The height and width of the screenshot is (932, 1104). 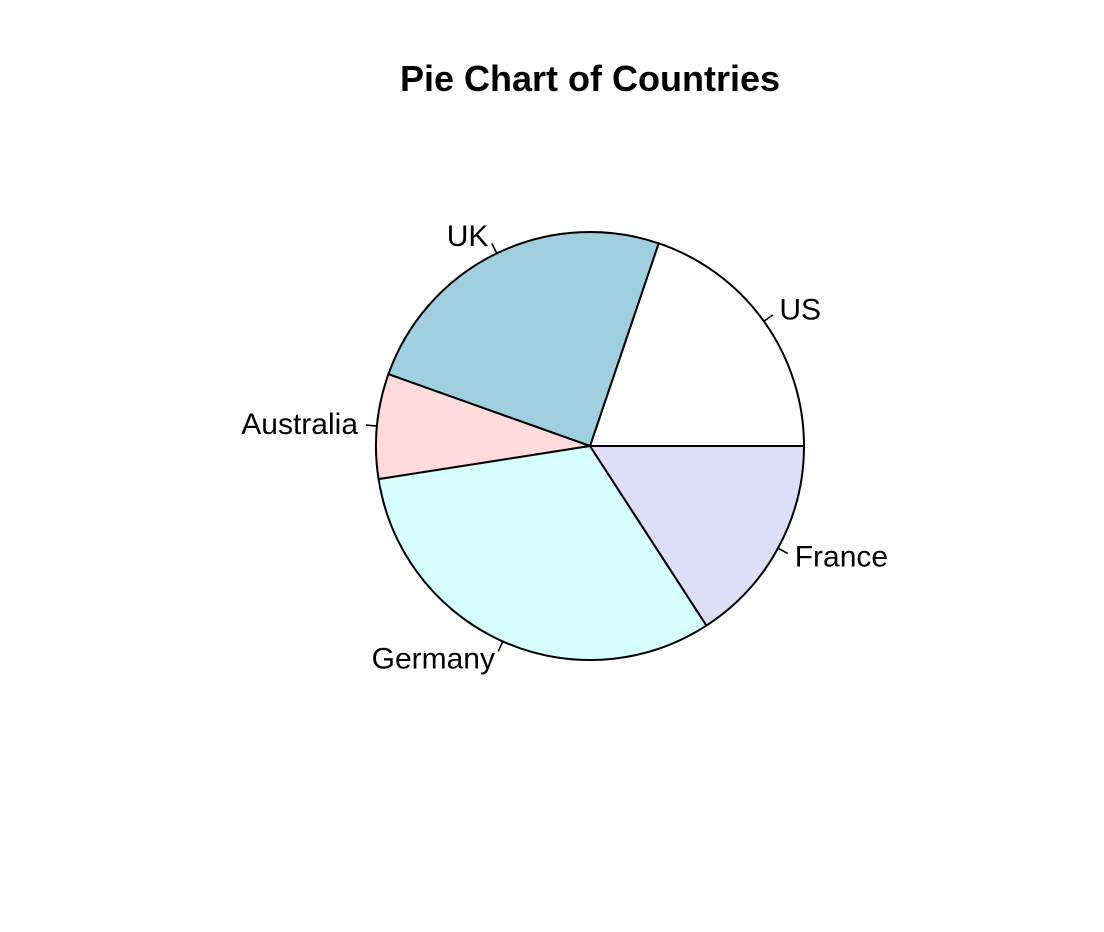 I want to click on tick-us, so click(x=768, y=318).